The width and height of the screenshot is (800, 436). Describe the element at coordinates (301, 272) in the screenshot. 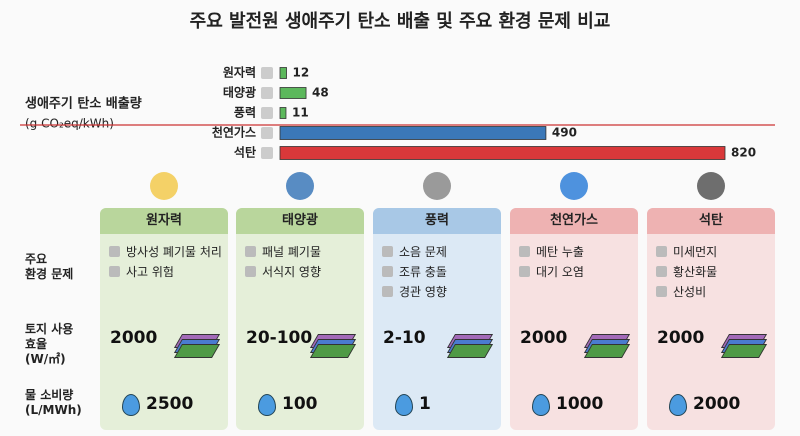

I see `issue: 서식지 영향` at that location.